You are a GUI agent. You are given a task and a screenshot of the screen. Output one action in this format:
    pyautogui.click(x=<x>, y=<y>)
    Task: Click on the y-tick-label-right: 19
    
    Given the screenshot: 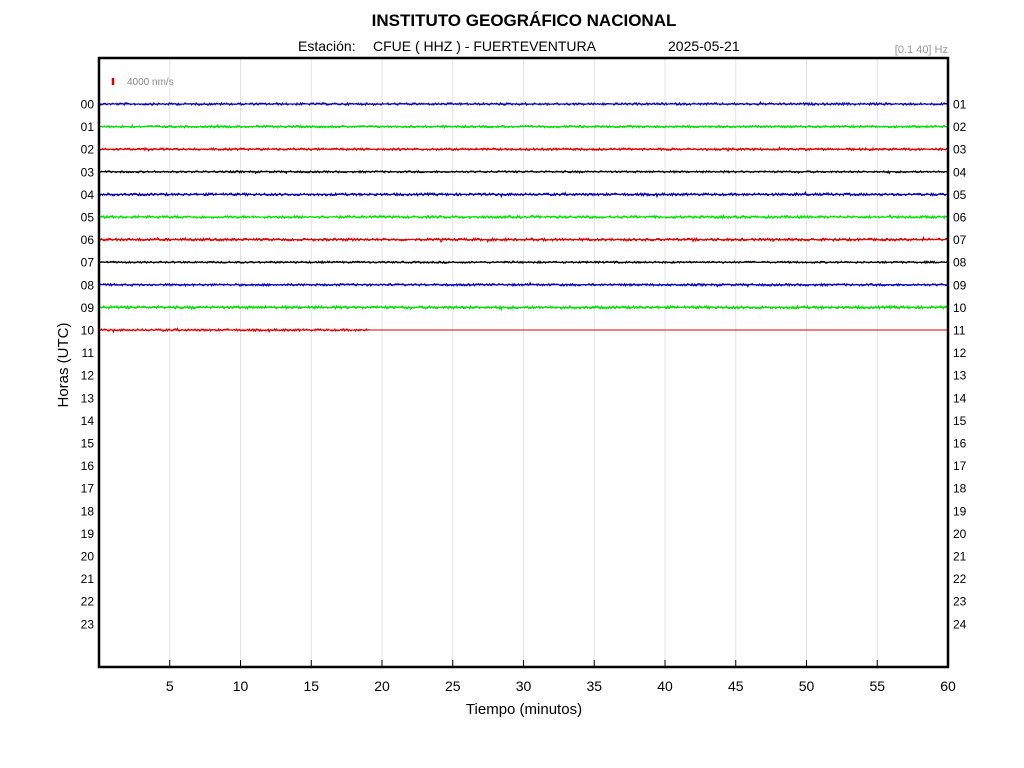 What is the action you would take?
    pyautogui.click(x=960, y=511)
    